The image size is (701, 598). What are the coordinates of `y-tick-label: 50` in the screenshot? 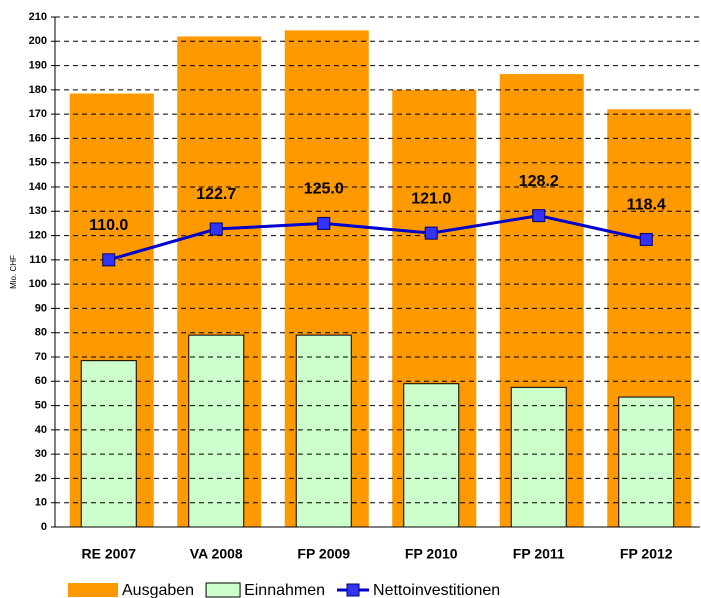 It's located at (41, 405).